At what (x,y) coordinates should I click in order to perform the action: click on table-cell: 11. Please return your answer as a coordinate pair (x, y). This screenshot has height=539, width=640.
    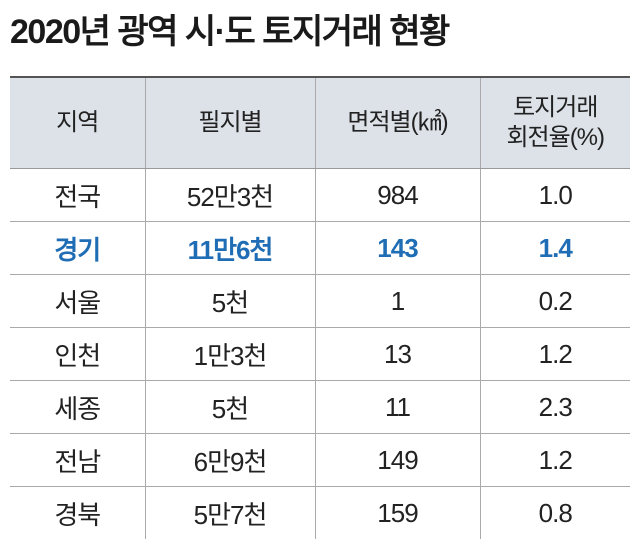
    Looking at the image, I should click on (397, 407).